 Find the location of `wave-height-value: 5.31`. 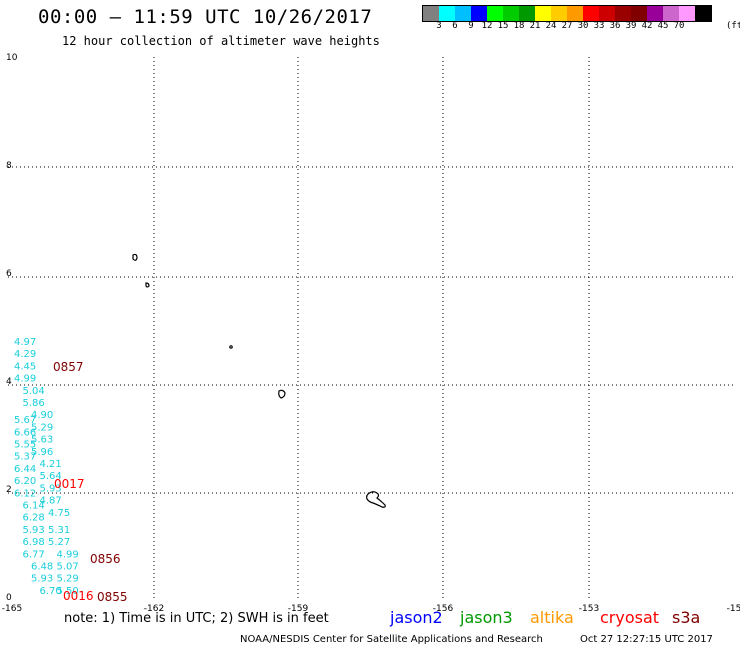

wave-height-value: 5.31 is located at coordinates (59, 530).